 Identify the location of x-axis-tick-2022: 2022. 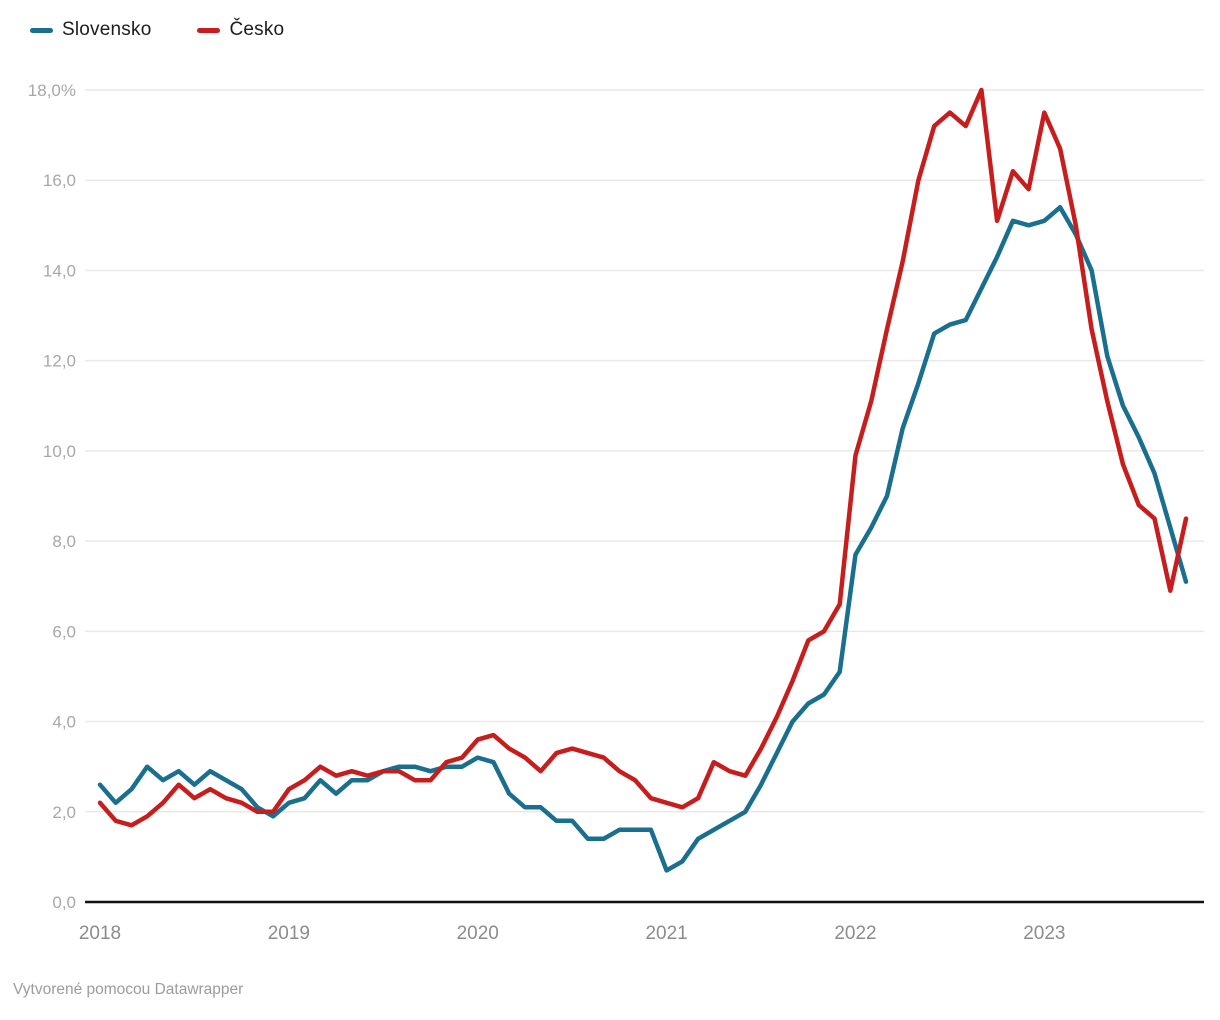
(855, 933).